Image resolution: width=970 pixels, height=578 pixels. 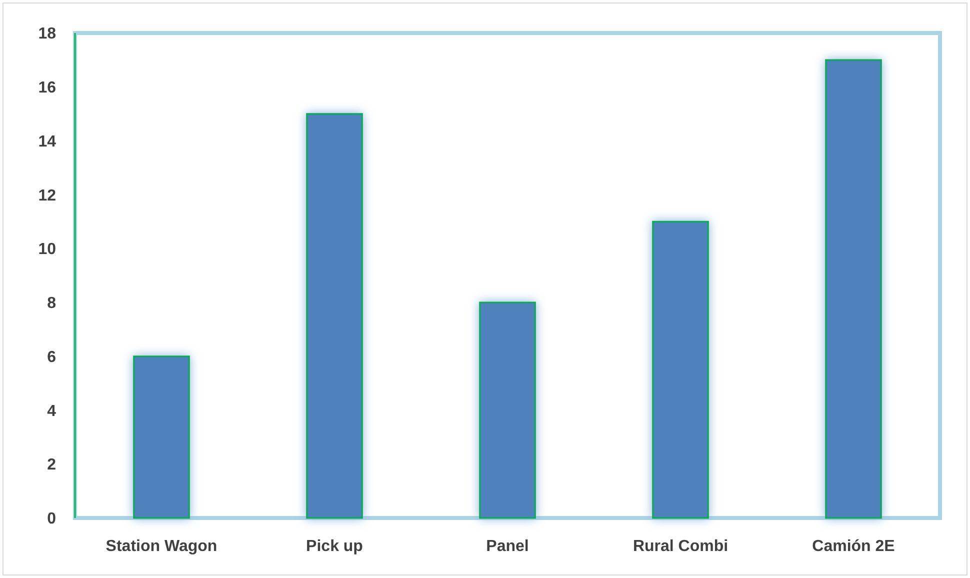 What do you see at coordinates (162, 546) in the screenshot?
I see `x-tick-label: Station Wagon` at bounding box center [162, 546].